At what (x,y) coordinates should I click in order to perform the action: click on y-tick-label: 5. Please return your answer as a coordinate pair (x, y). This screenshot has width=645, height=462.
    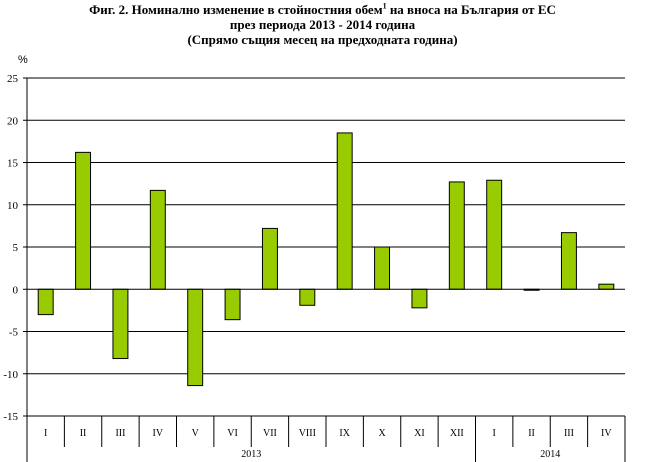
    Looking at the image, I should click on (16, 248).